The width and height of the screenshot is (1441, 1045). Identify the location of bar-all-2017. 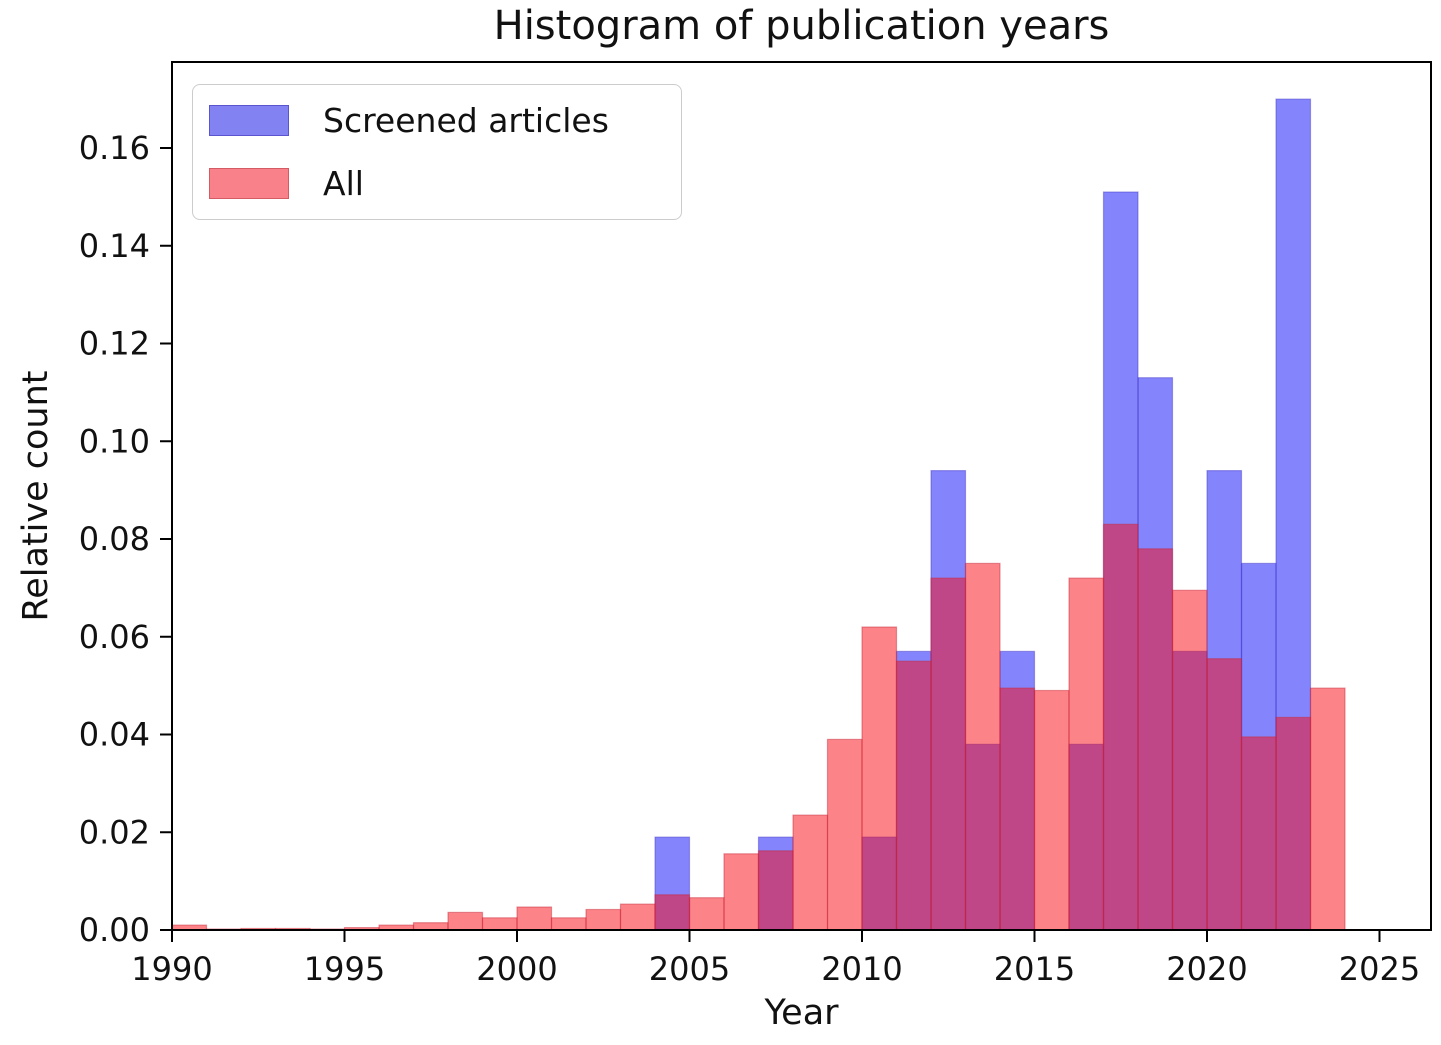
(1120, 727).